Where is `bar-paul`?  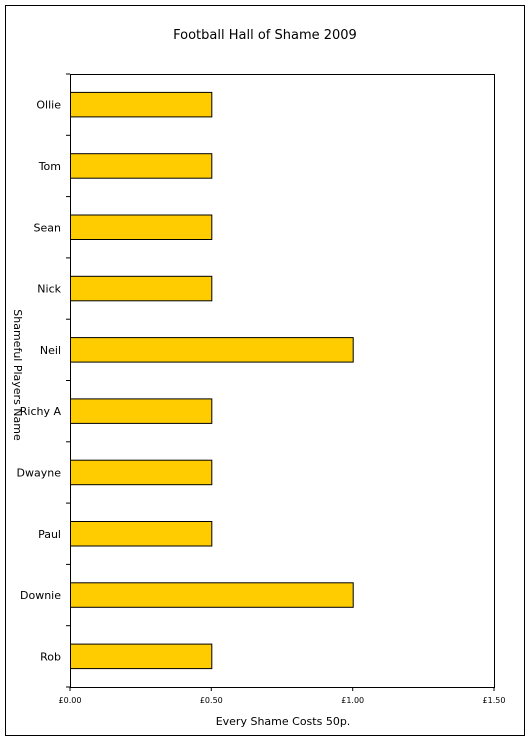
bar-paul is located at coordinates (141, 534).